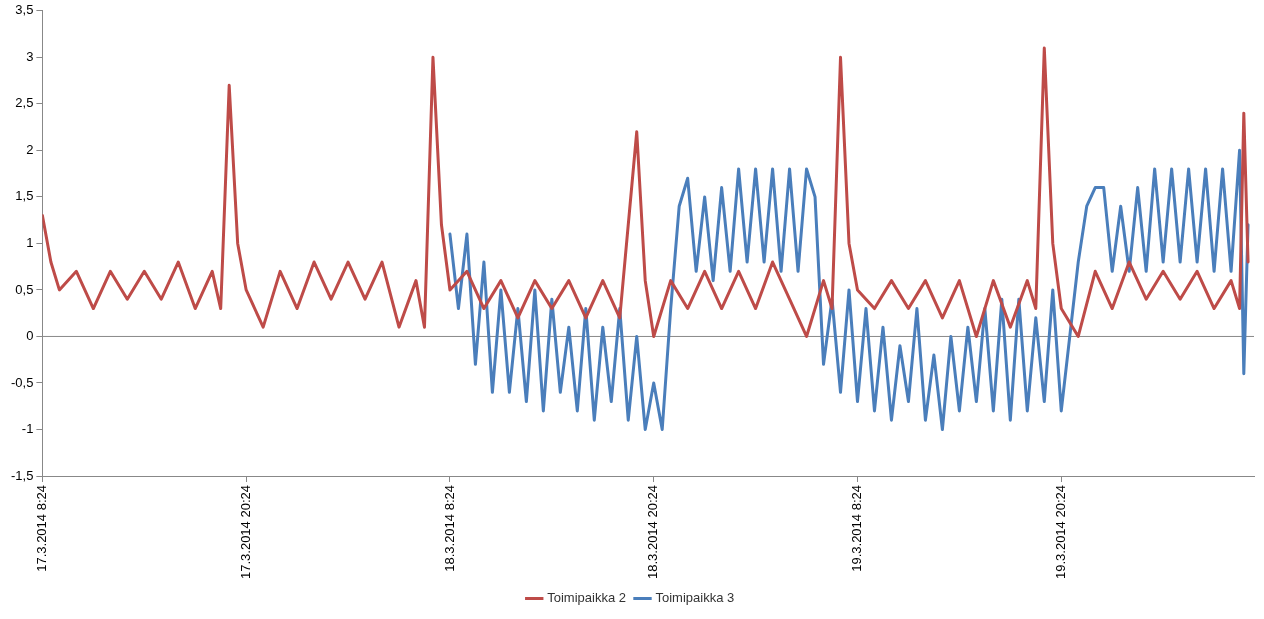 This screenshot has width=1264, height=619. What do you see at coordinates (24, 10) in the screenshot?
I see `y-tick-label: 3,5` at bounding box center [24, 10].